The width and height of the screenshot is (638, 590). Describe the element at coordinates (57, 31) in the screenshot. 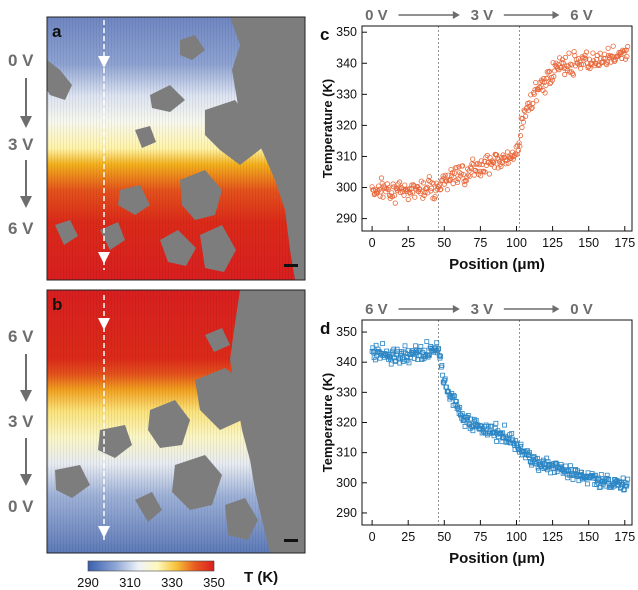

I see `panel-label-a: a` at that location.